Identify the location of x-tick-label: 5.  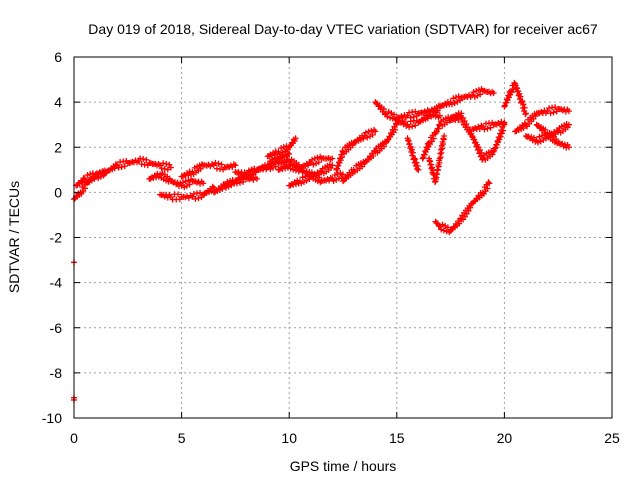
(182, 438).